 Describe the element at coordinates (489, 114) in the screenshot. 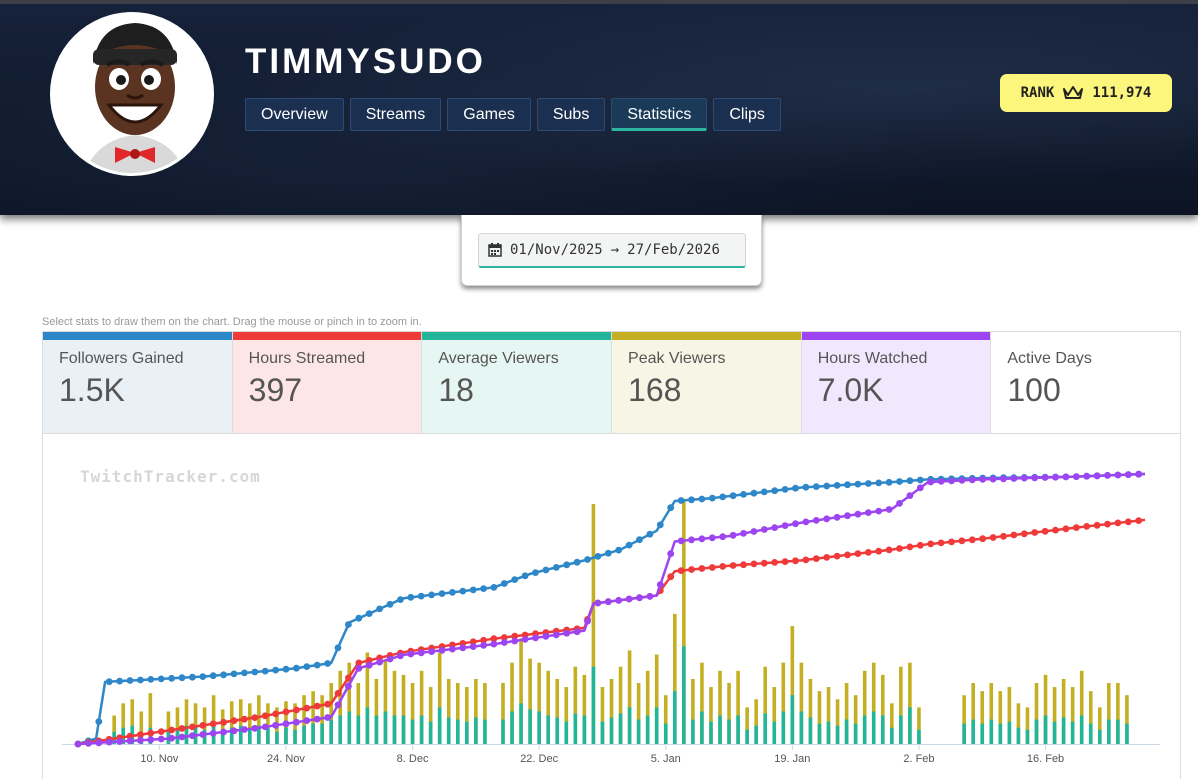

I see `tab-games: Games` at that location.